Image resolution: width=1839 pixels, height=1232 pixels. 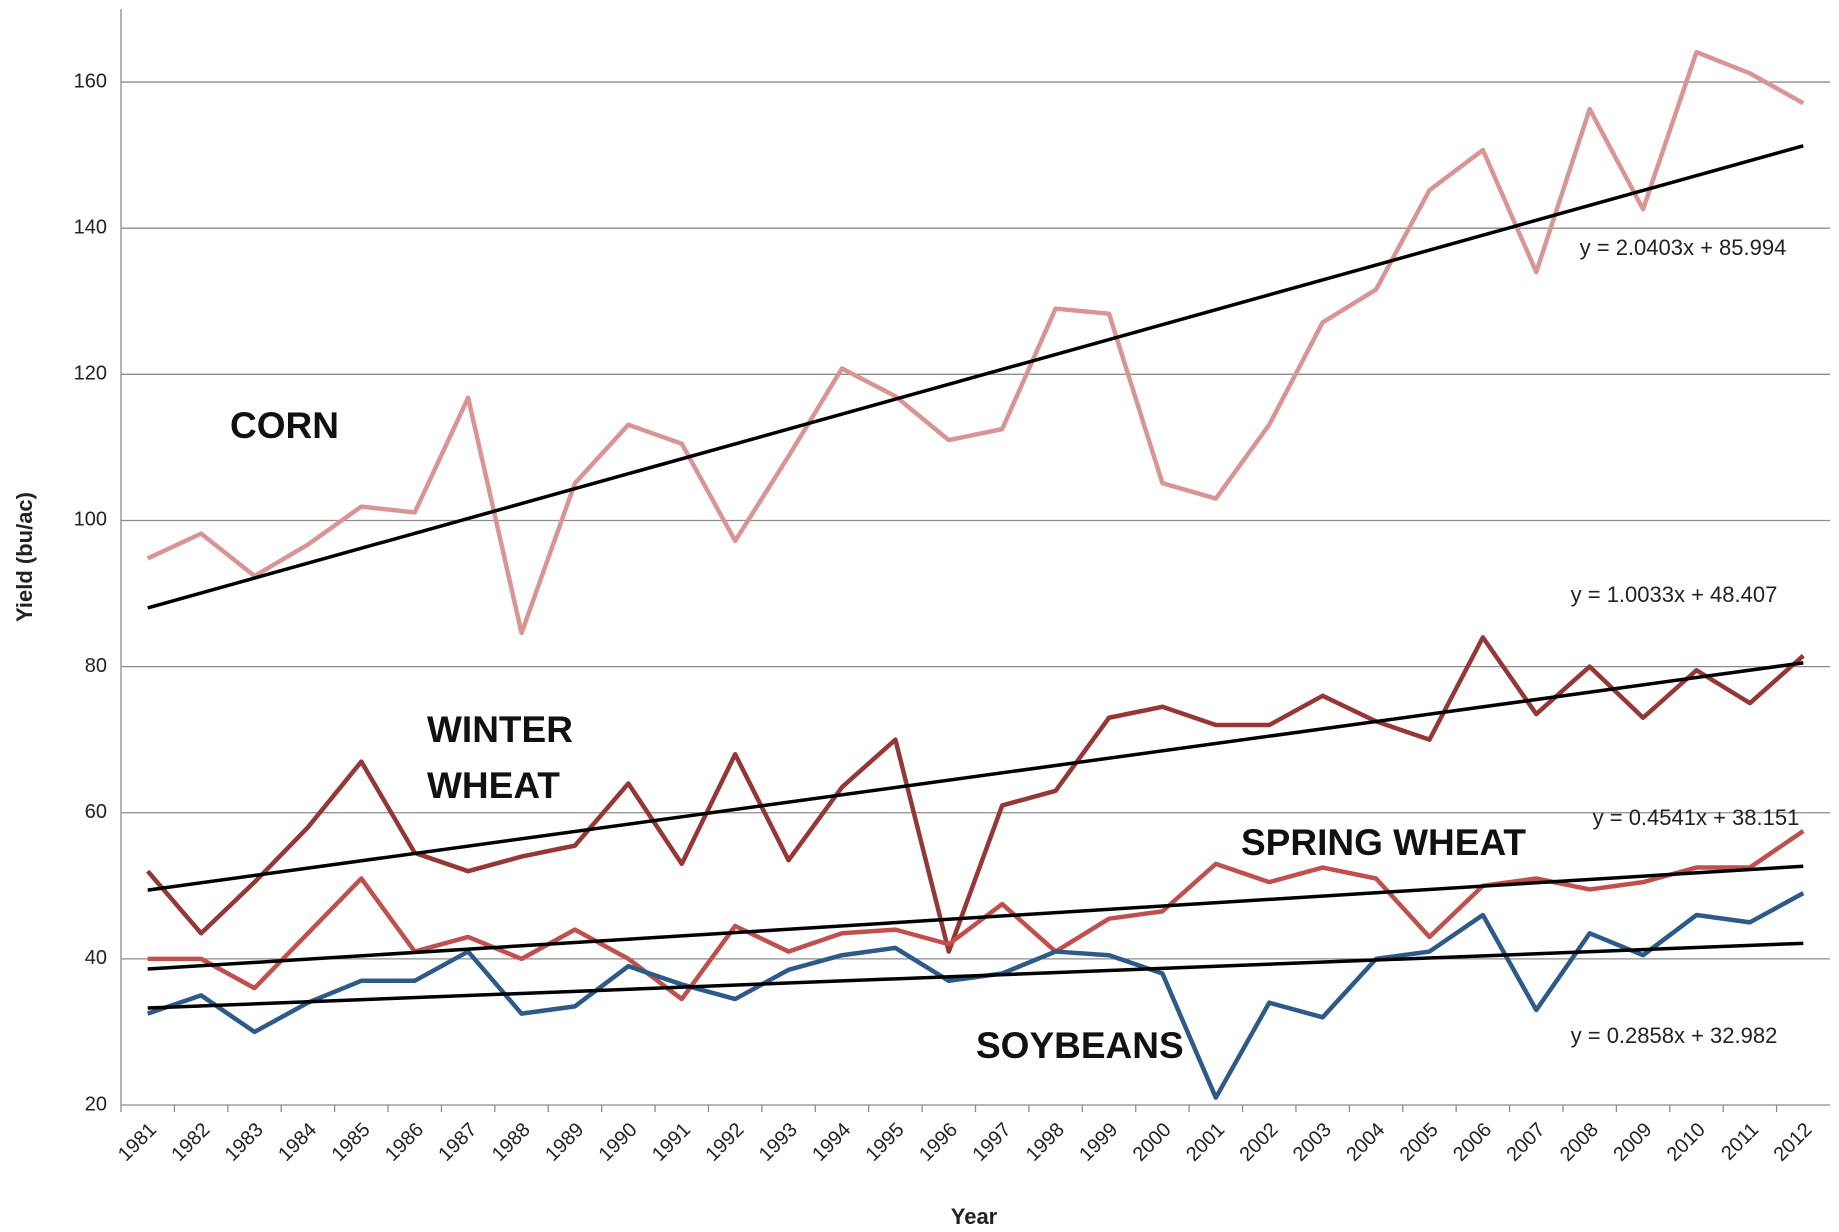 I want to click on x-tick-label: 2007, so click(x=1526, y=1142).